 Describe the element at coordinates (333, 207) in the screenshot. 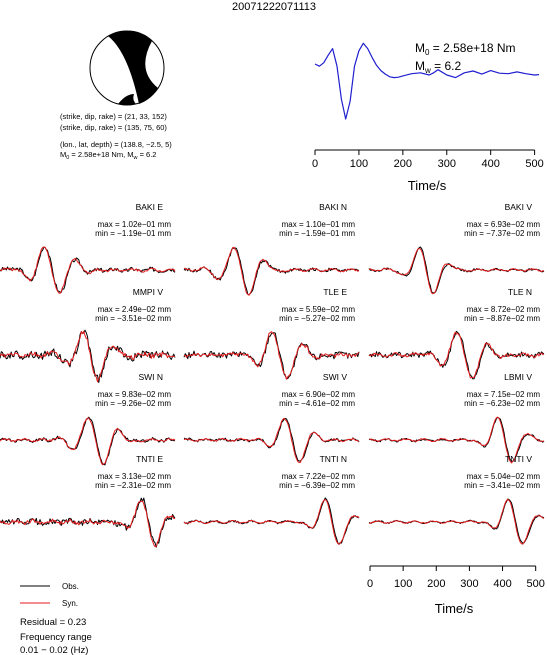

I see `station-name: BAKI N` at that location.